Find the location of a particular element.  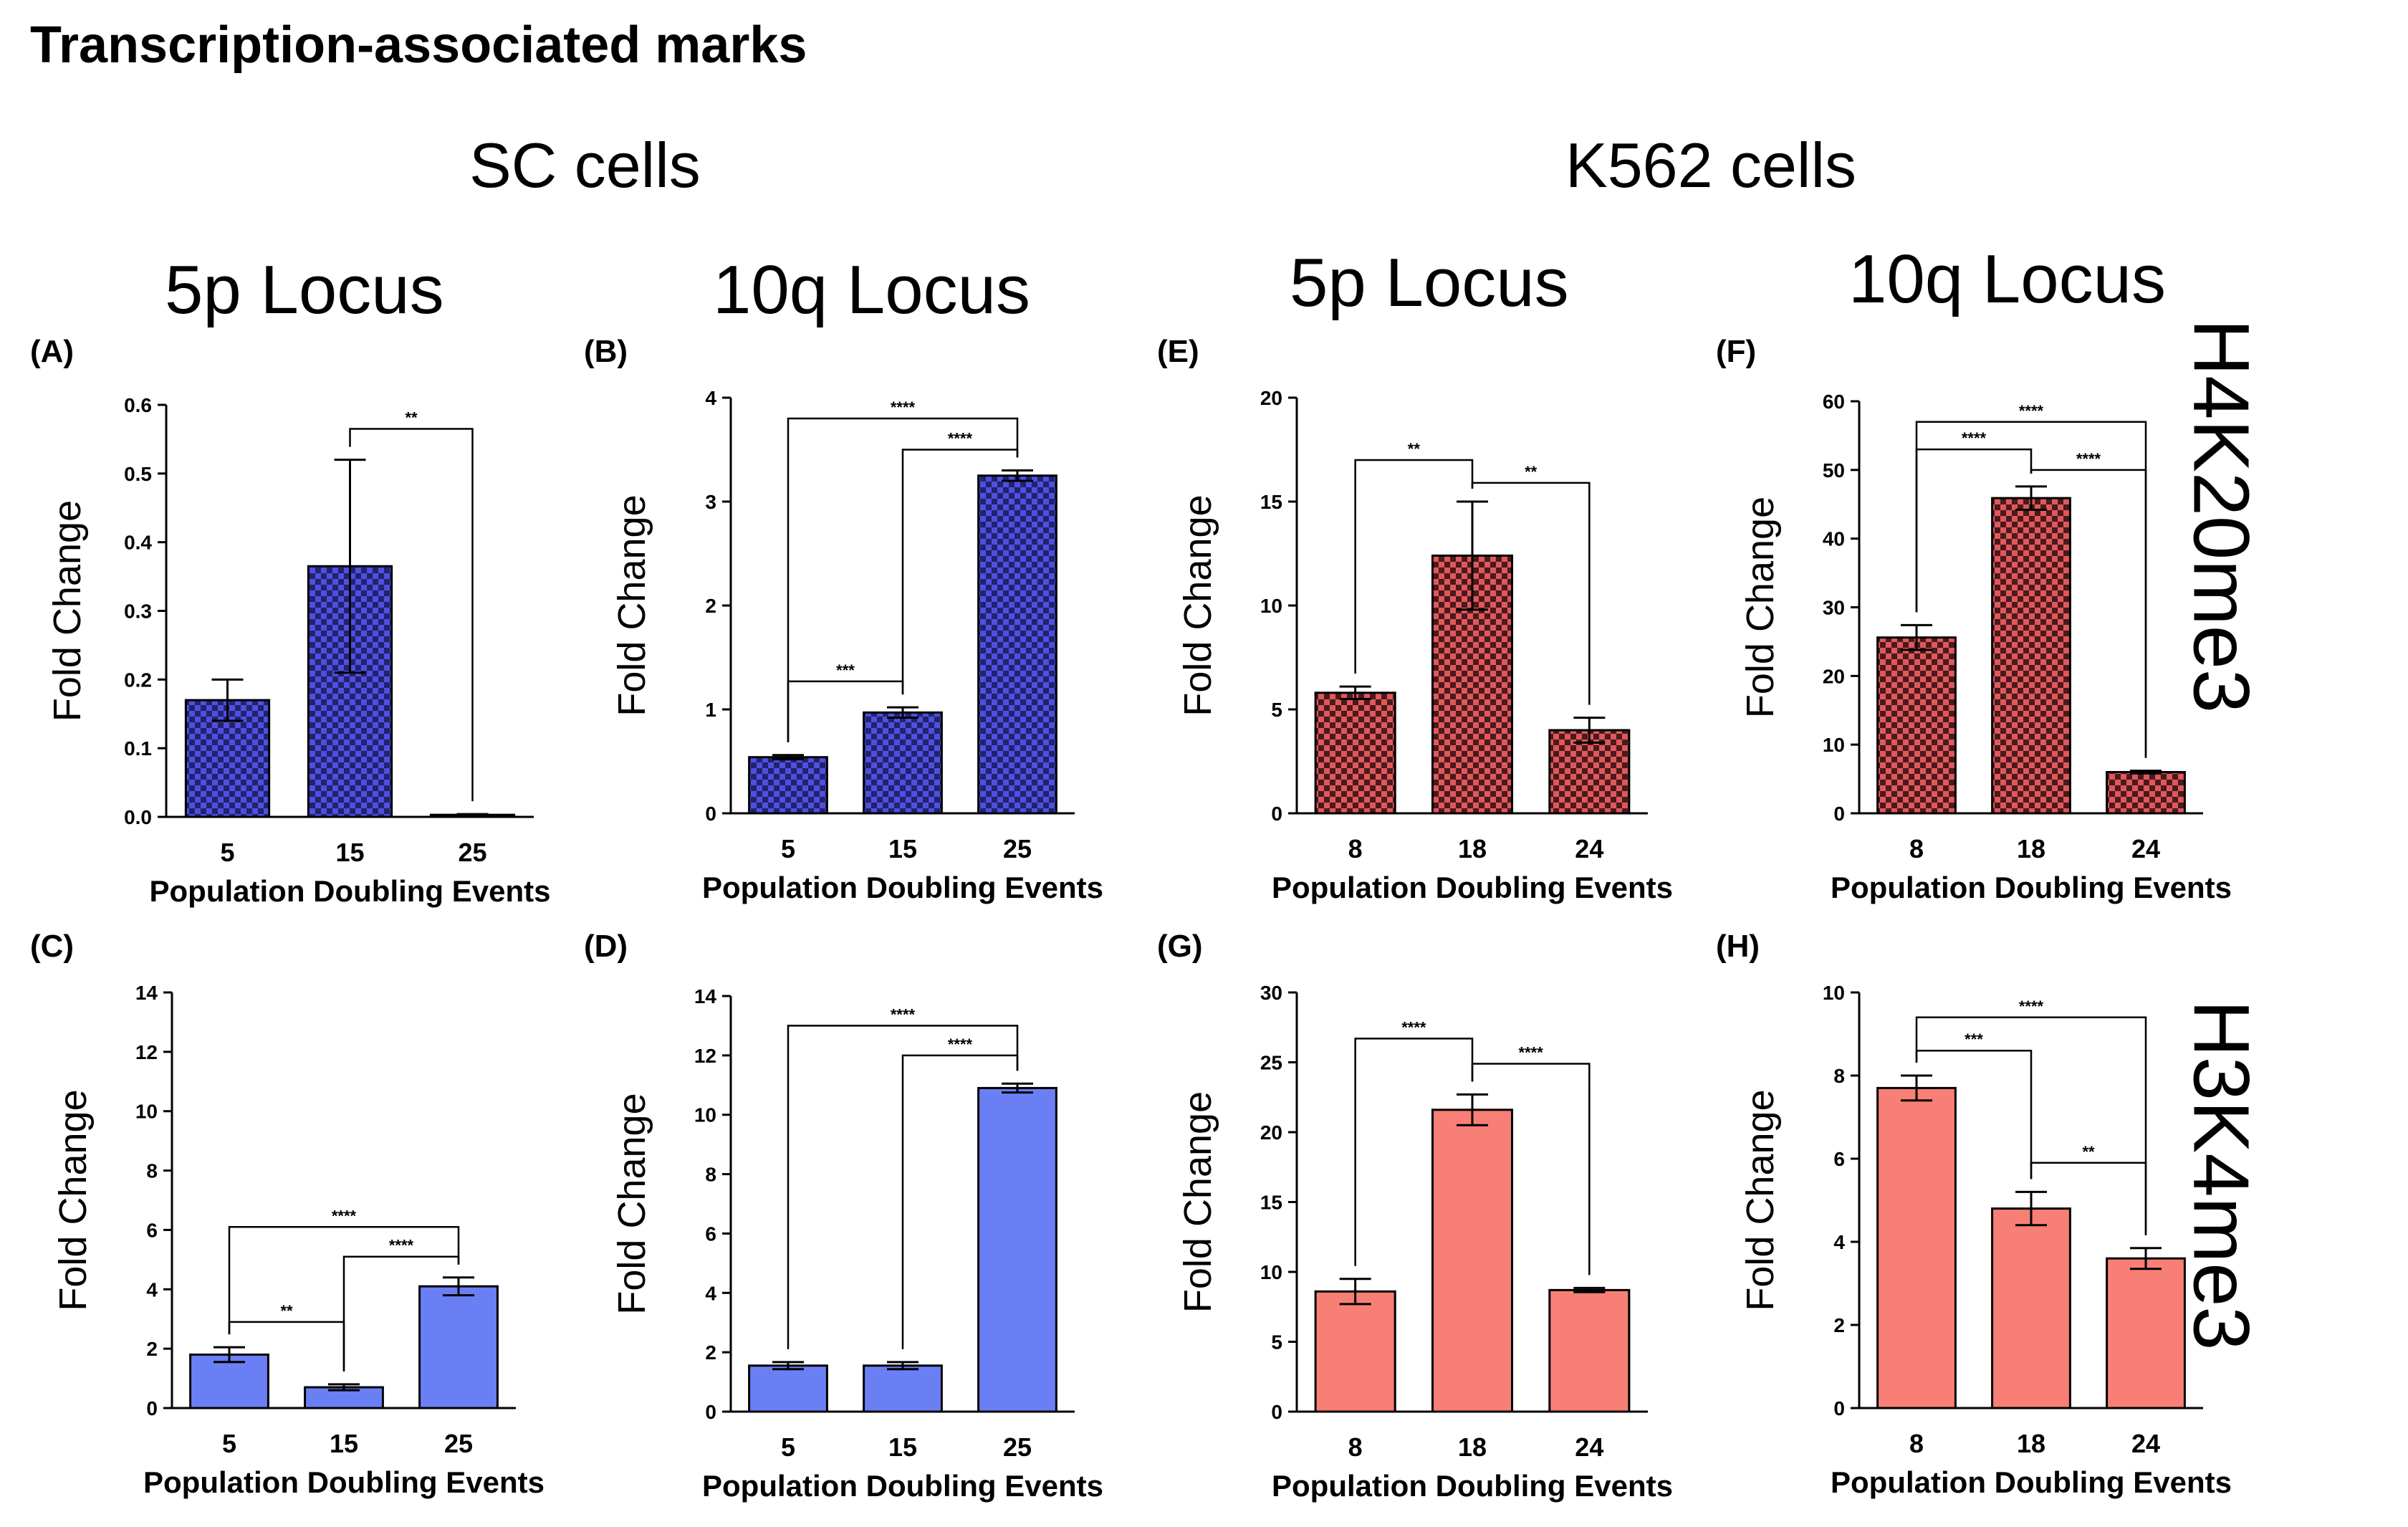

y-tick-label: 20 is located at coordinates (1271, 398).